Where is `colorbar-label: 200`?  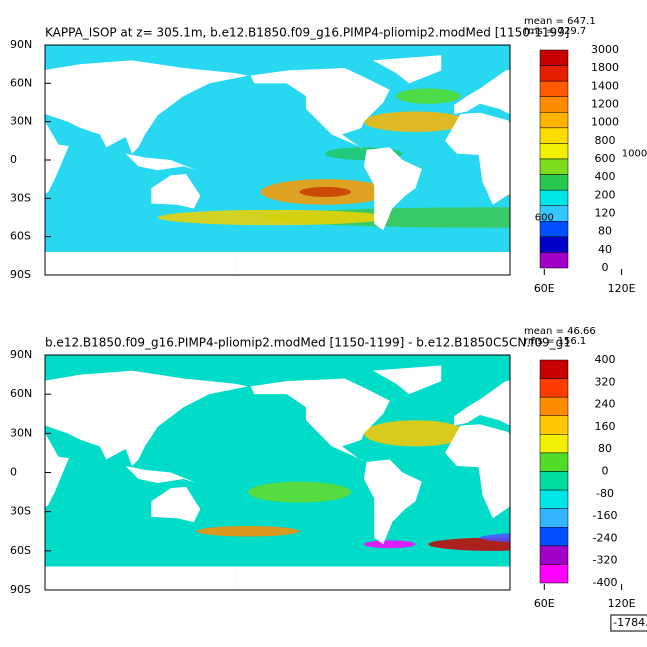 colorbar-label: 200 is located at coordinates (605, 194).